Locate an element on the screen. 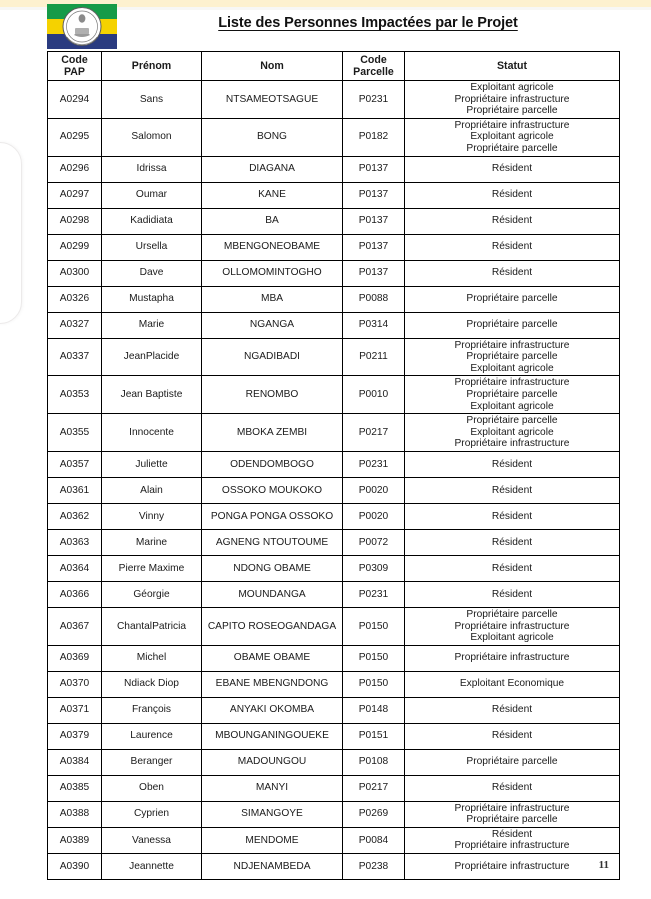  cell-prenom: Dave is located at coordinates (151, 273).